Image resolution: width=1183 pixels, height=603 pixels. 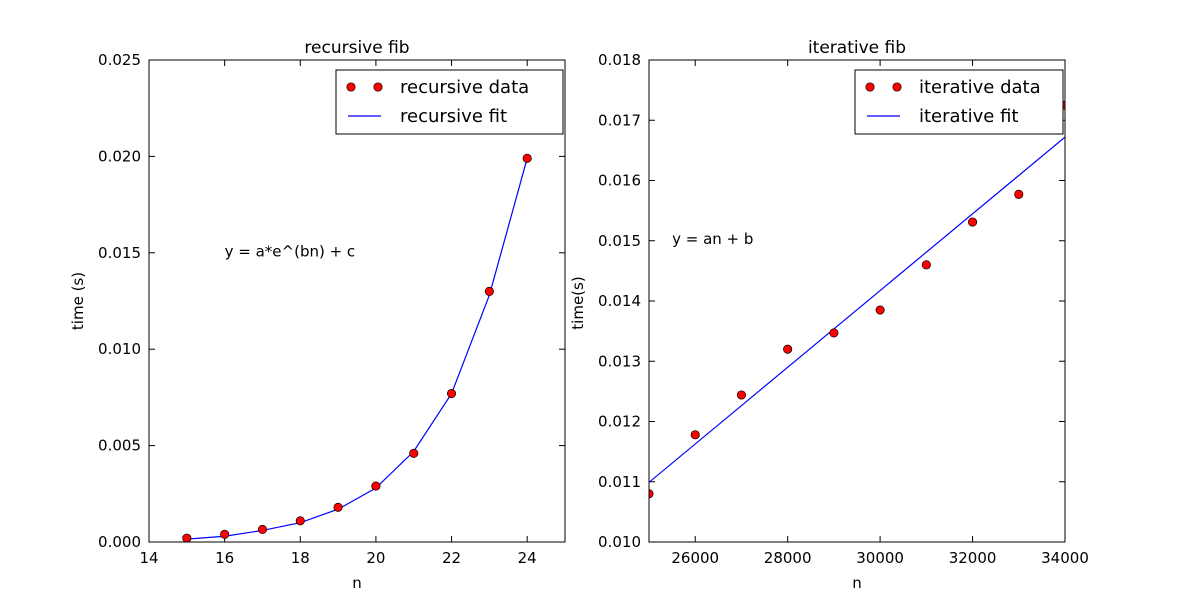 I want to click on legend-label: iterative fit, so click(x=968, y=116).